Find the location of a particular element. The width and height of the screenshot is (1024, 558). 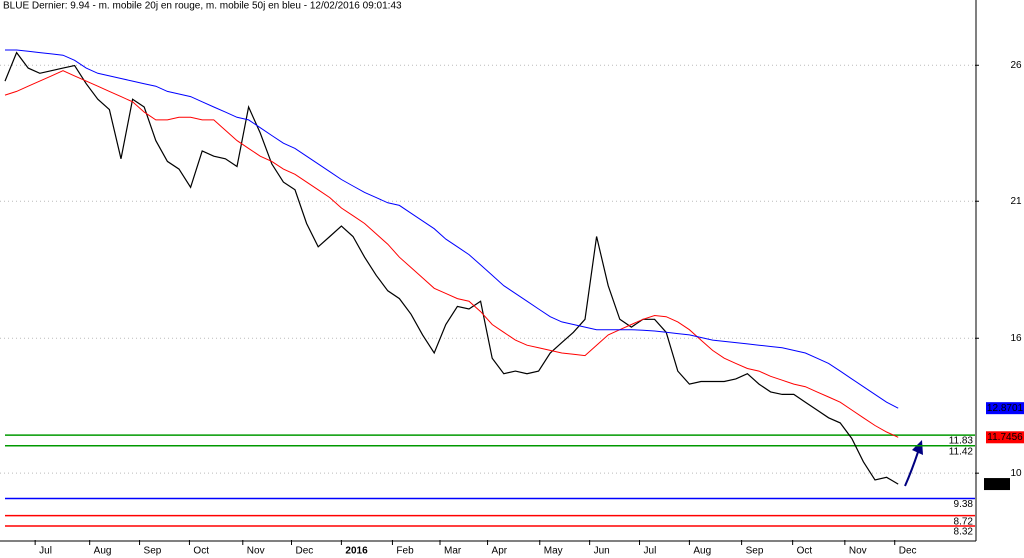

y-tick-label: 10 is located at coordinates (1016, 473).